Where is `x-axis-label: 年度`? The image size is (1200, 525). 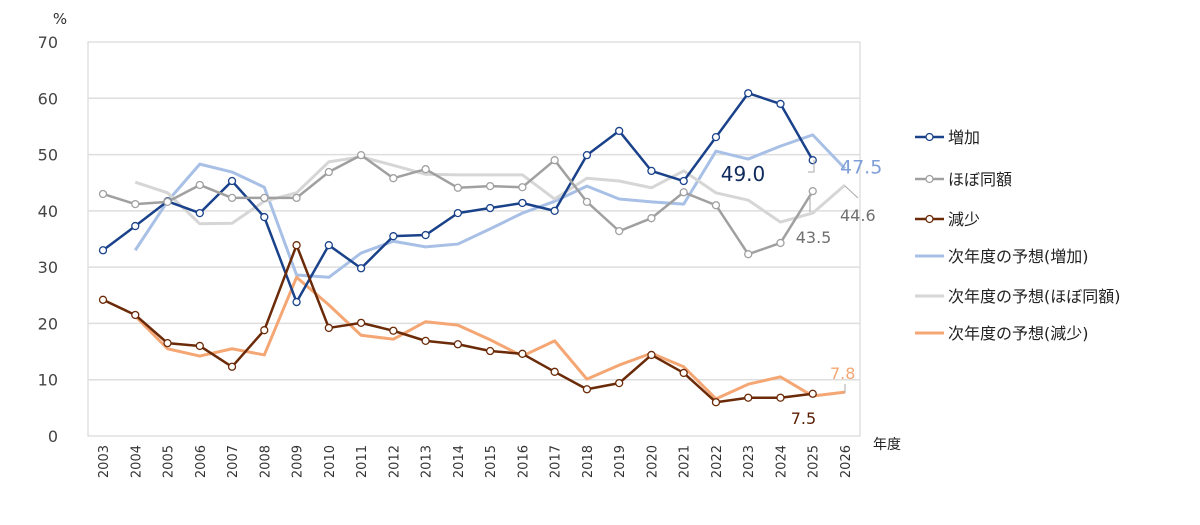 x-axis-label: 年度 is located at coordinates (887, 445).